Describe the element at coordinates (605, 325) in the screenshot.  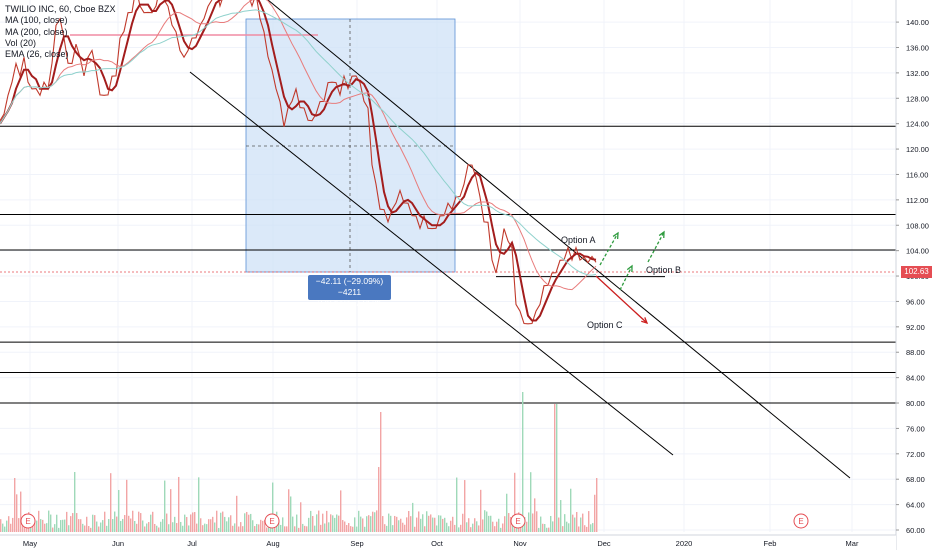
I see `option-c-label: Option C` at that location.